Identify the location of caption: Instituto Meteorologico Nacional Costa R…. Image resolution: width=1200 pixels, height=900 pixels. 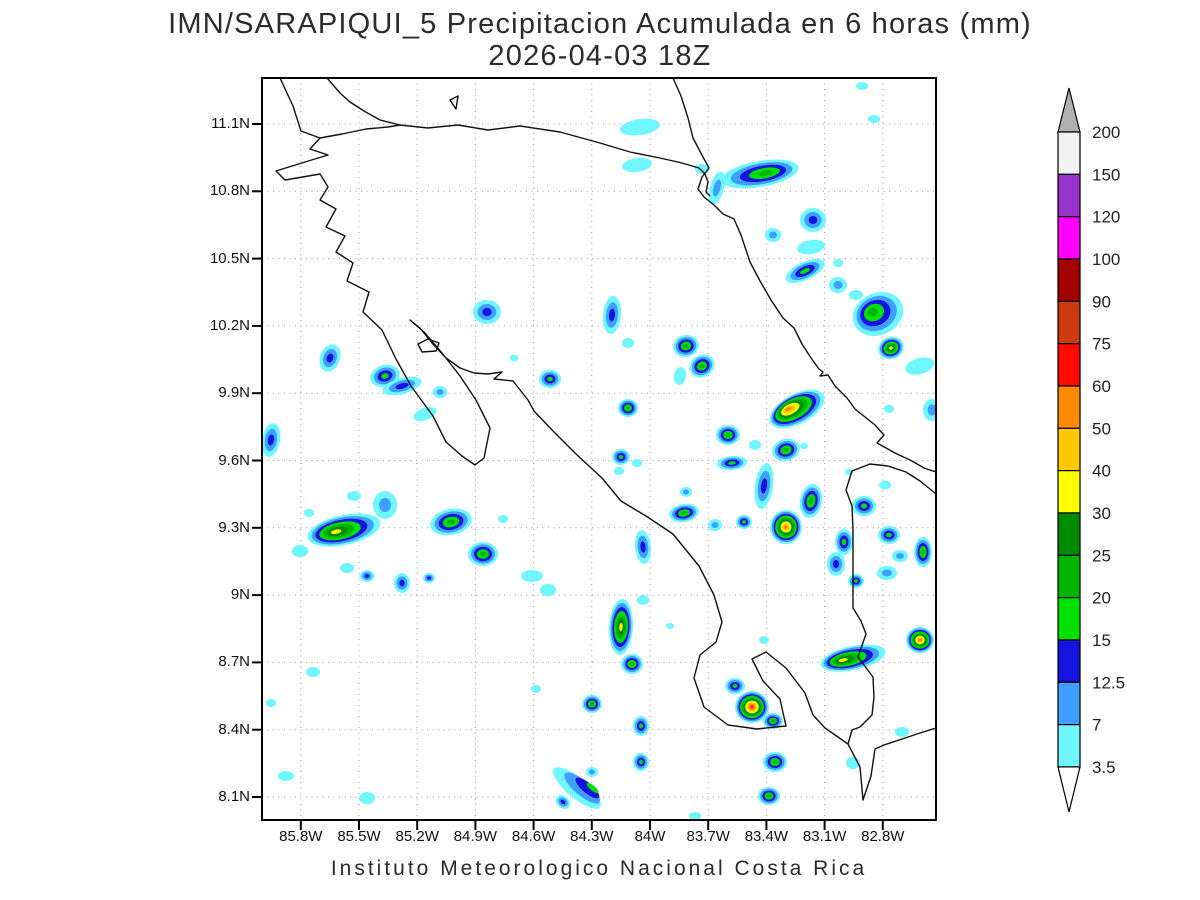
(599, 868).